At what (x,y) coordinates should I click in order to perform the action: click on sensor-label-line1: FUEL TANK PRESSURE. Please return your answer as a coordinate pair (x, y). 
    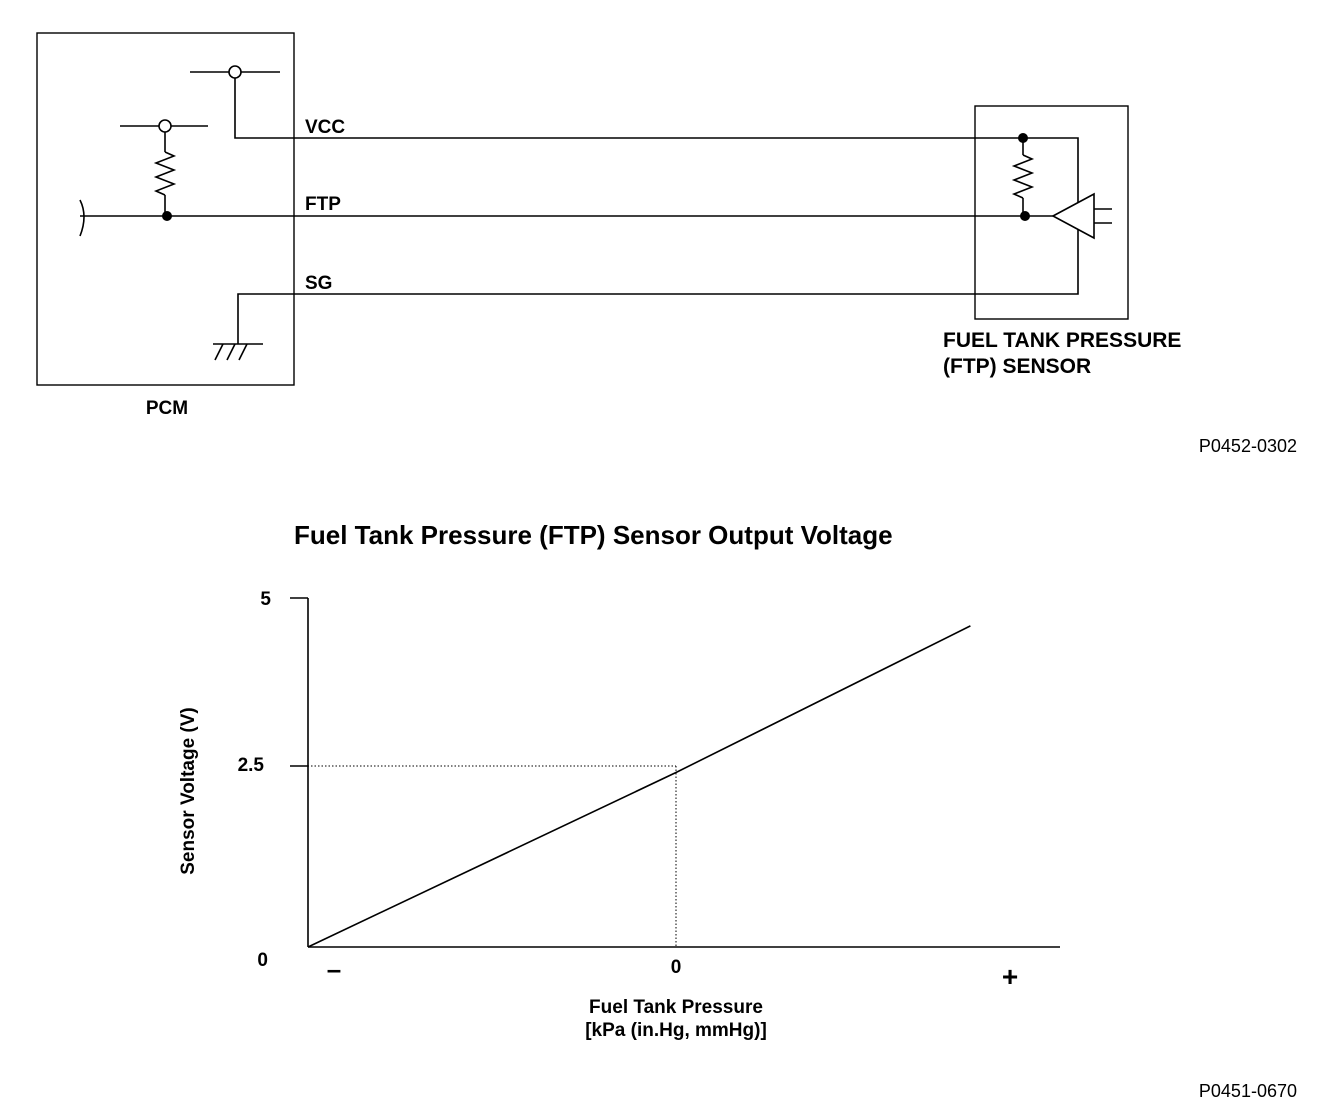
    Looking at the image, I should click on (1062, 340).